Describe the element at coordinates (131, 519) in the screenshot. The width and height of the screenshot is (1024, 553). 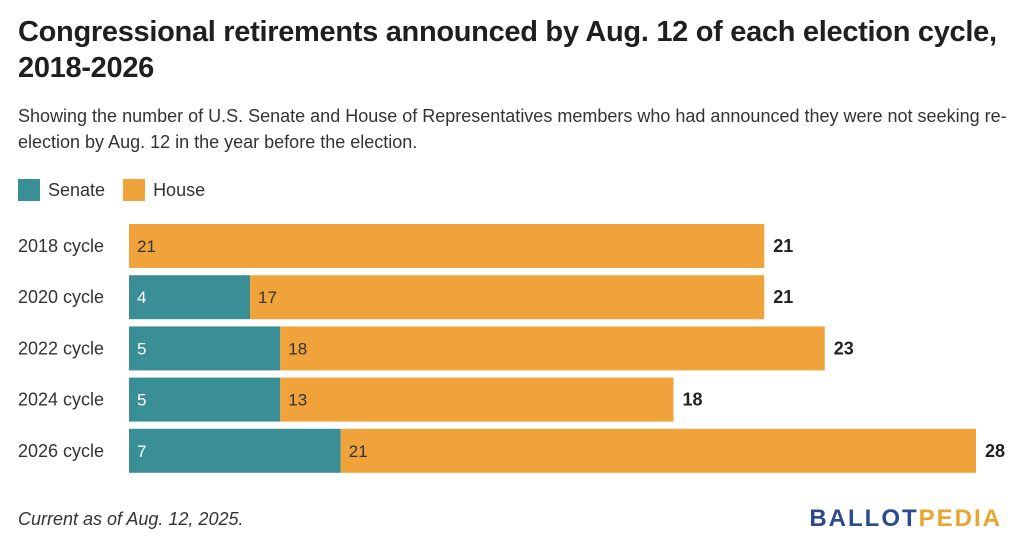
I see `footnote: Current as of Aug. 12, 2025.` at that location.